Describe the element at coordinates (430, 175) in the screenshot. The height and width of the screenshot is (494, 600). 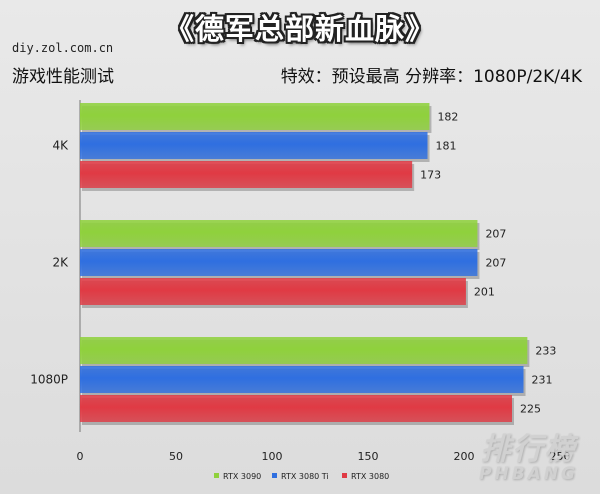
I see `data-label: 173` at that location.